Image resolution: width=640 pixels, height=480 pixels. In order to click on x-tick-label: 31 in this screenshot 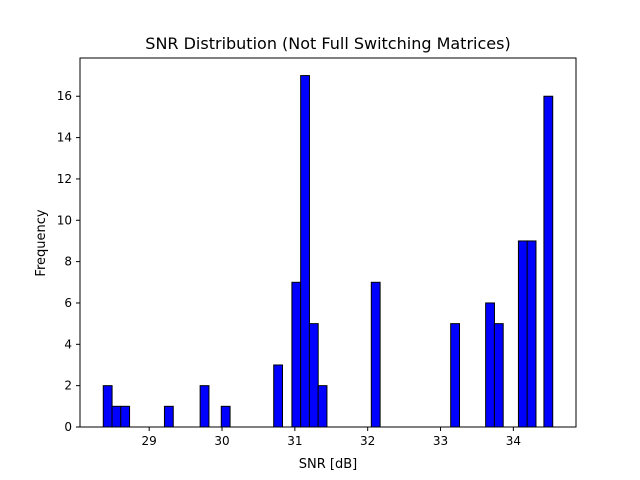, I will do `click(294, 441)`.